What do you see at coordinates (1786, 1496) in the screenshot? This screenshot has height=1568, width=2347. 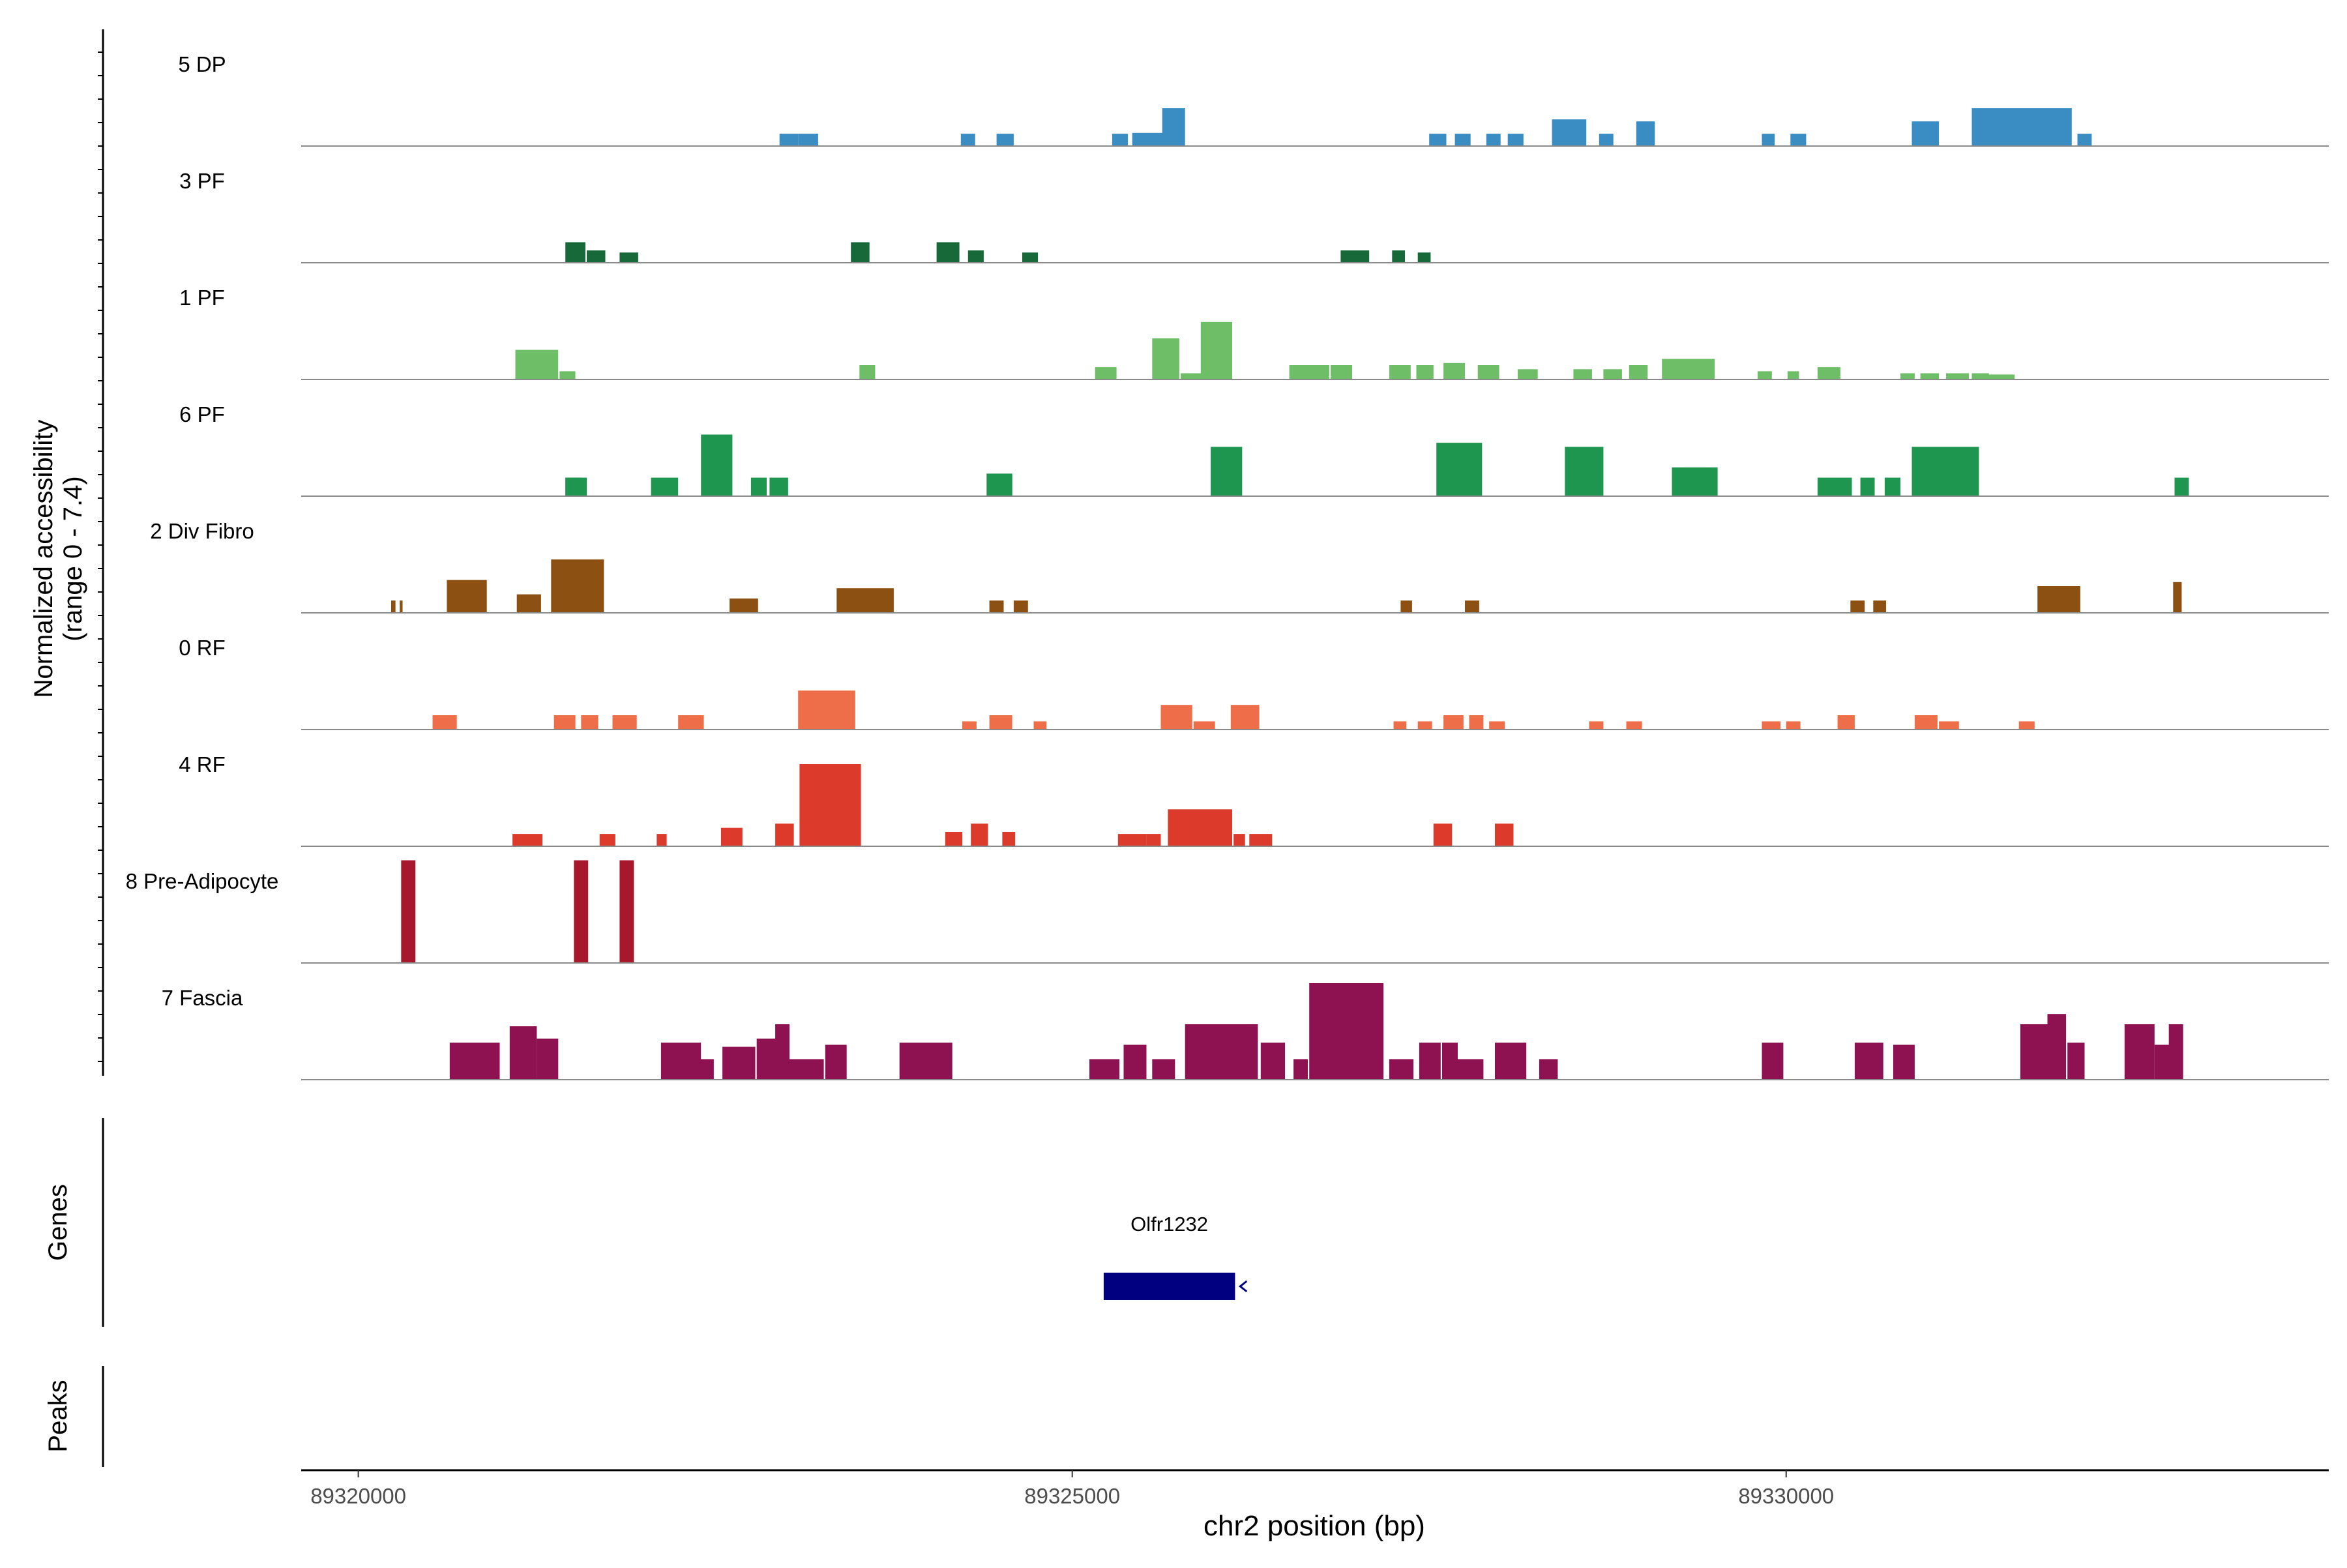 I see `x-axis-tick-label: 89330000` at bounding box center [1786, 1496].